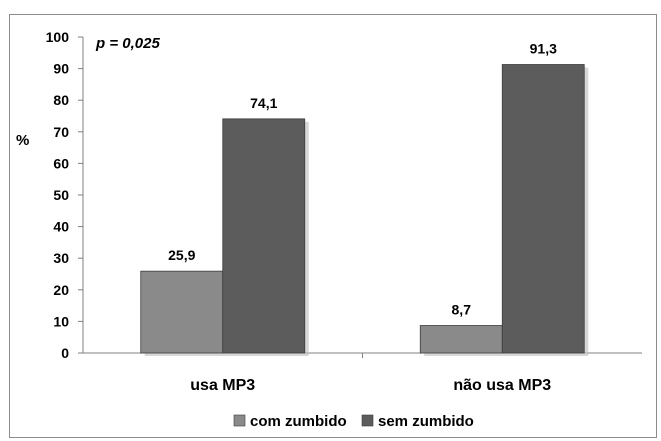 This screenshot has height=441, width=661. I want to click on data-label: 91,3, so click(543, 48).